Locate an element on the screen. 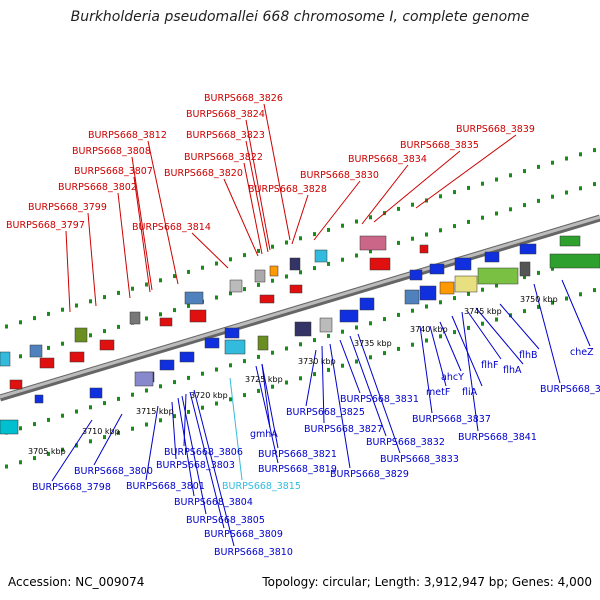 This screenshot has height=600, width=600. gene-label: BURPS668_3822 is located at coordinates (223, 157).